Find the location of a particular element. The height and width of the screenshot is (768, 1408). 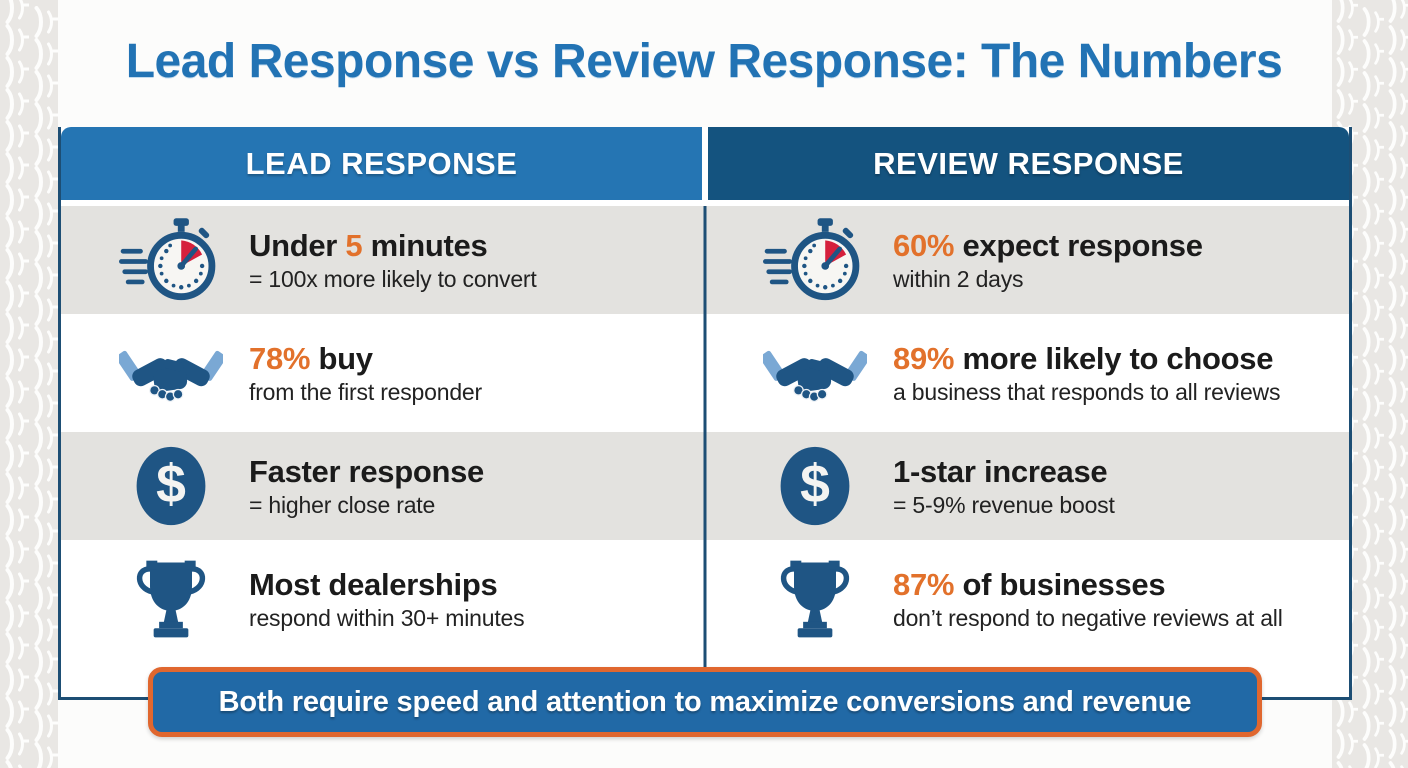

stat-subtitle: from the first responder is located at coordinates (365, 391).